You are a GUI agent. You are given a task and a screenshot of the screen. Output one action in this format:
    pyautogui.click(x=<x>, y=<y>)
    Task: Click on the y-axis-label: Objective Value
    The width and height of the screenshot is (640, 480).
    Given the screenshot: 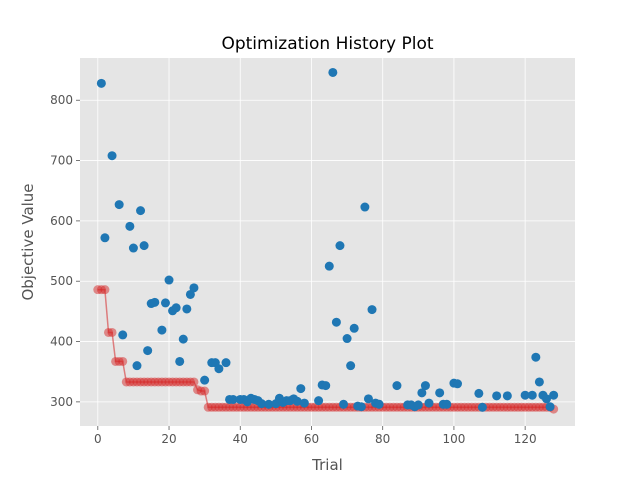 What is the action you would take?
    pyautogui.click(x=28, y=241)
    